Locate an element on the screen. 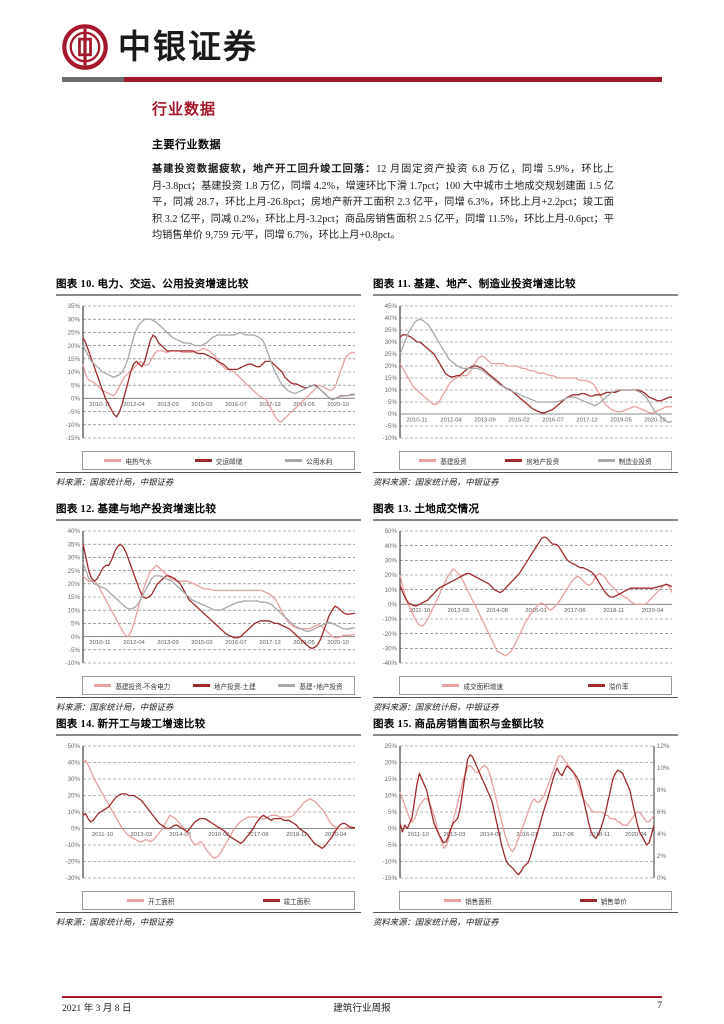 Image resolution: width=724 pixels, height=1024 pixels. legend-item: 成交面积增速 is located at coordinates (472, 686).